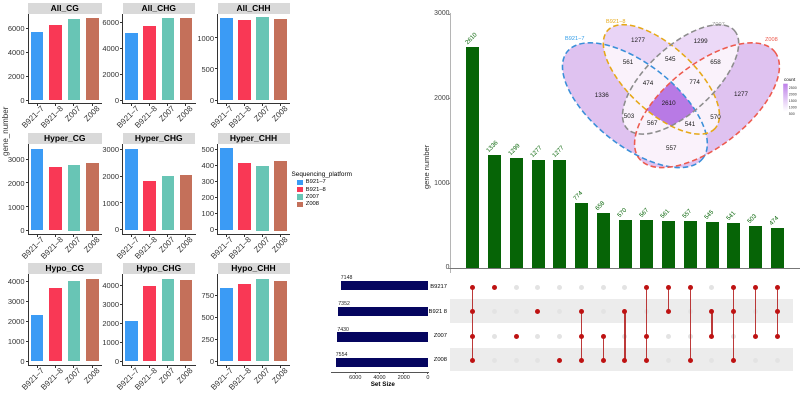 Image resolution: width=800 pixels, height=400 pixels. What do you see at coordinates (793, 95) in the screenshot?
I see `svg-text: 2000` at bounding box center [793, 95].